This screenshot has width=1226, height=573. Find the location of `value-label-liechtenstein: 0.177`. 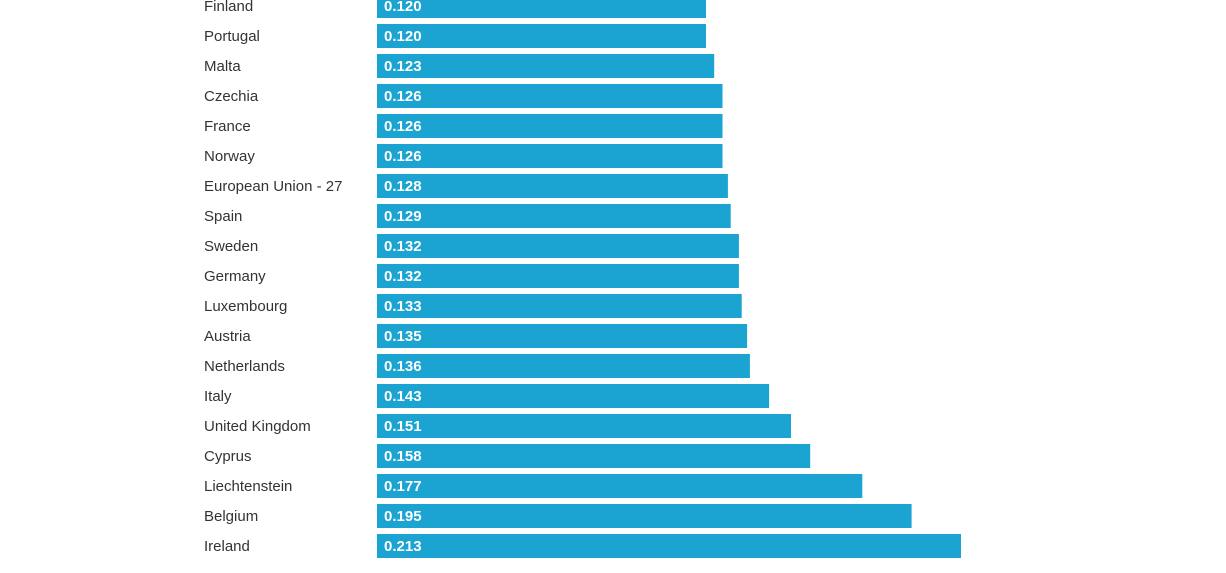

value-label-liechtenstein: 0.177 is located at coordinates (403, 486).